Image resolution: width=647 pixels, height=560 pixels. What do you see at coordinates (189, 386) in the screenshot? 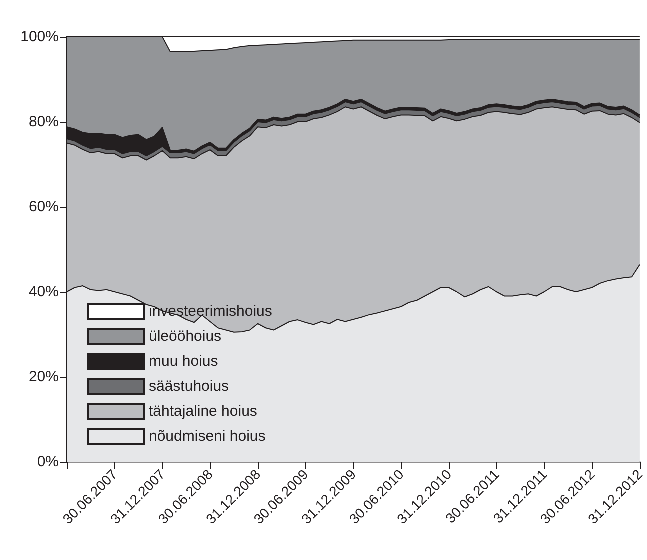
I see `series-label: säästuhoius` at bounding box center [189, 386].